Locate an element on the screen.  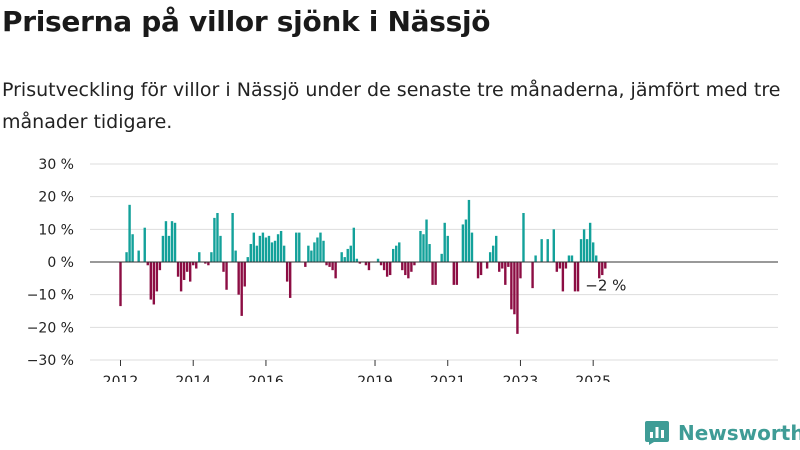
bar-chart-logo-icon is located at coordinates (657, 433).